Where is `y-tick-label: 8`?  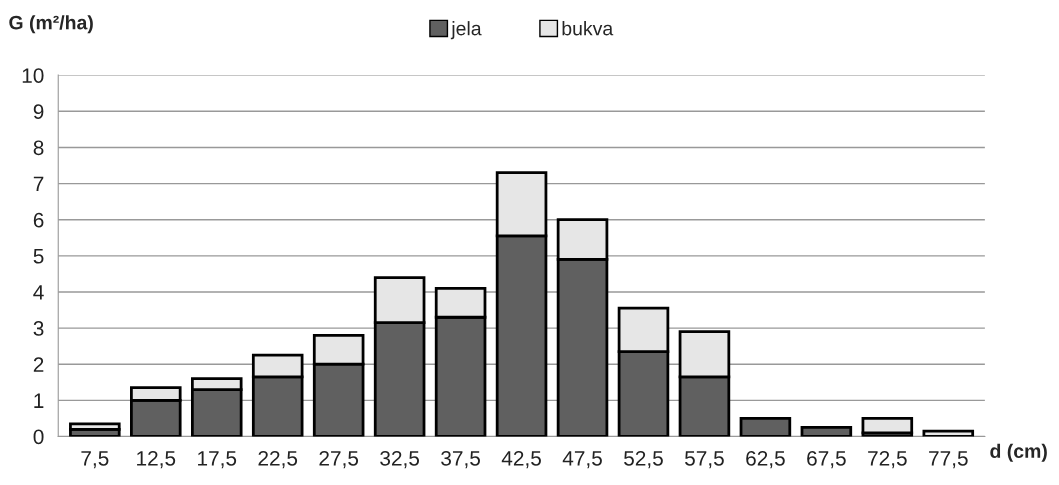
y-tick-label: 8 is located at coordinates (38, 148).